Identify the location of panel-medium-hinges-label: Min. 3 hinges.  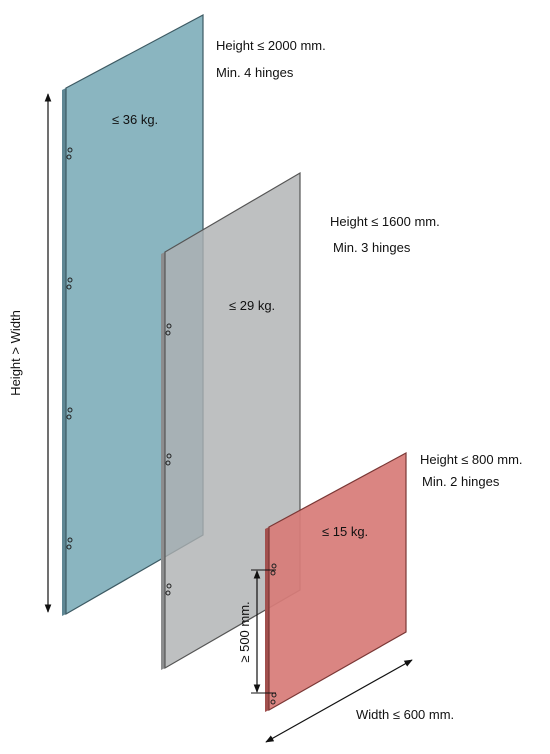
(372, 247).